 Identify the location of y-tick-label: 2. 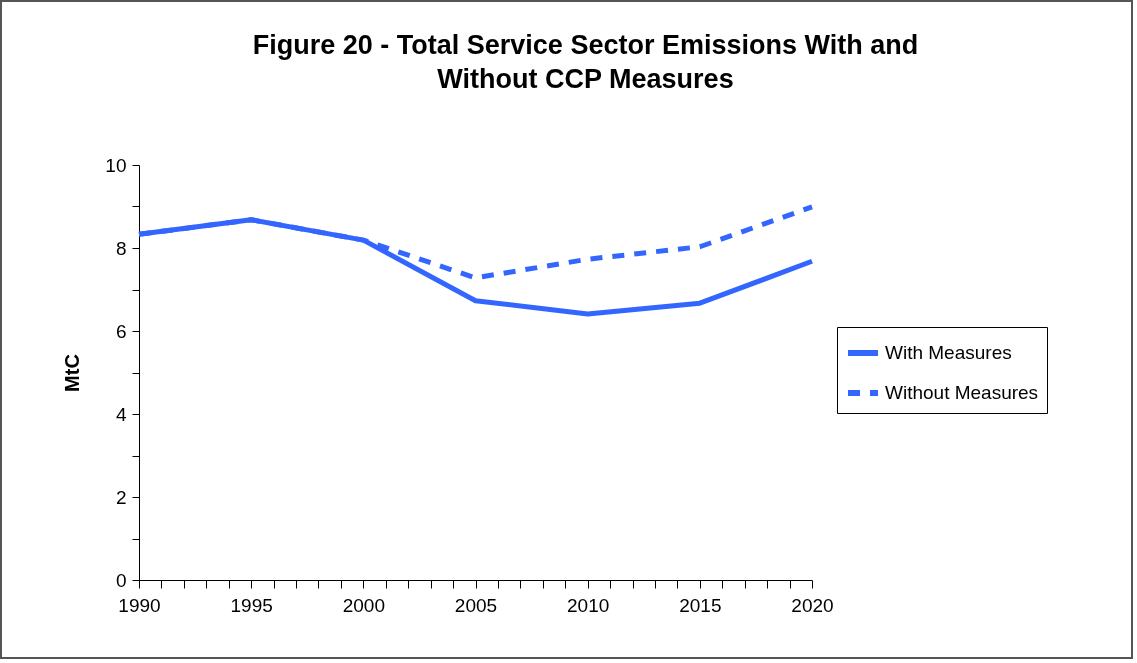
(121, 497).